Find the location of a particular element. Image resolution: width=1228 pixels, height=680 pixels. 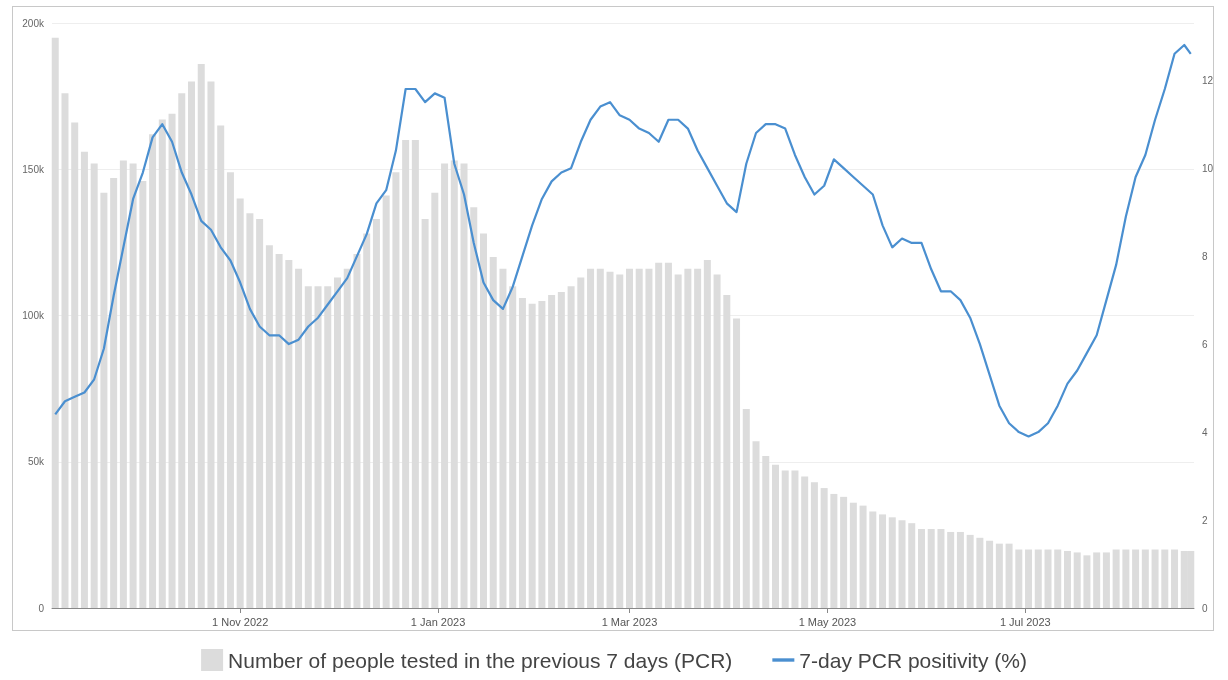

y2-tick-label: 12 is located at coordinates (1208, 80).